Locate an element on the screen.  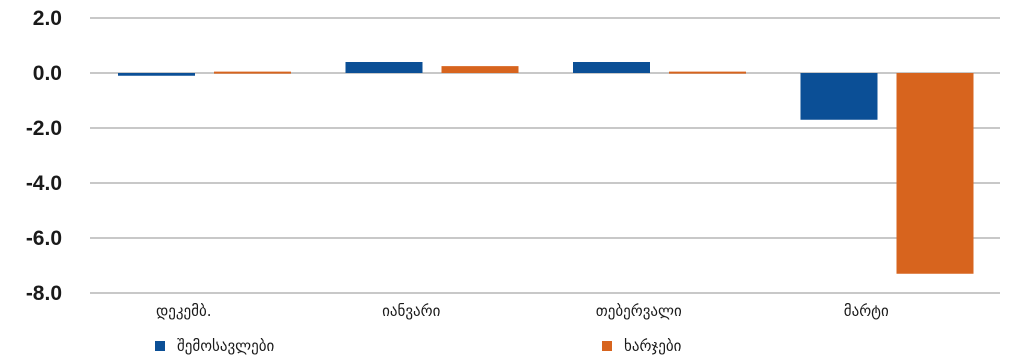
y-tick-label: 2.0 is located at coordinates (47, 18).